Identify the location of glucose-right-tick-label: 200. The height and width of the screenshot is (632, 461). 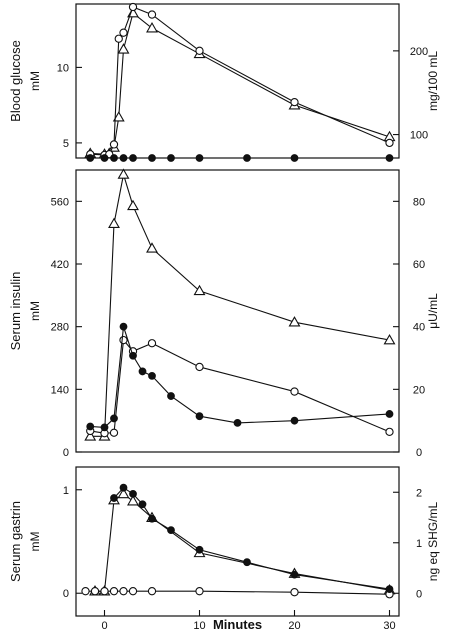
(419, 52).